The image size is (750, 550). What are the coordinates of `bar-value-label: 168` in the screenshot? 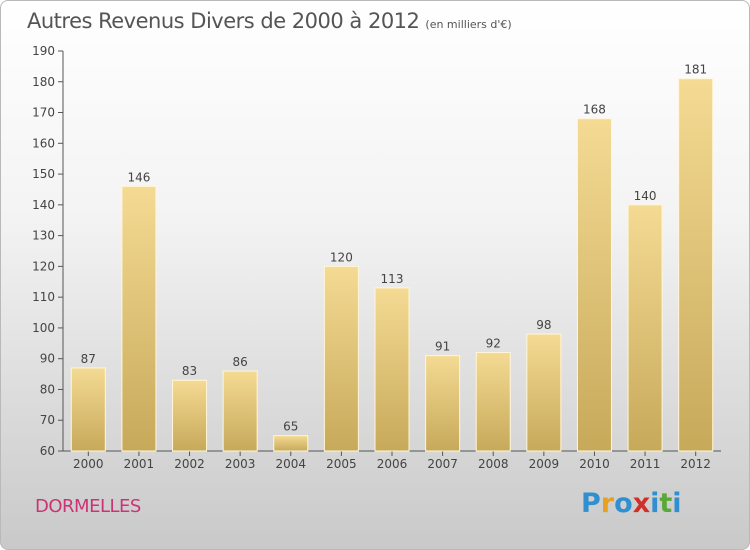 It's located at (594, 110).